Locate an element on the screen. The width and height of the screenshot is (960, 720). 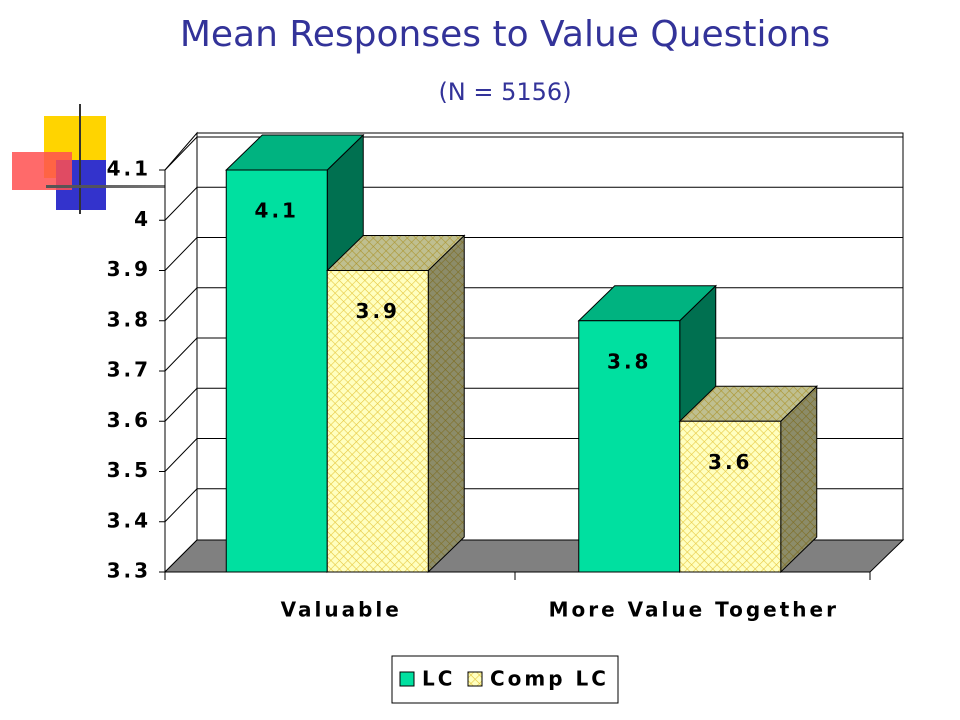
chart-title: Mean Responses to Value Questions is located at coordinates (505, 34).